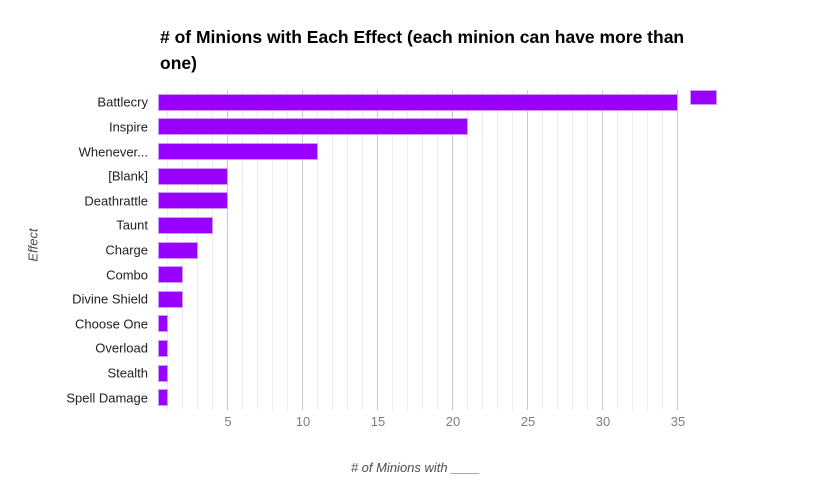  What do you see at coordinates (678, 421) in the screenshot?
I see `x-tick-label: 35` at bounding box center [678, 421].